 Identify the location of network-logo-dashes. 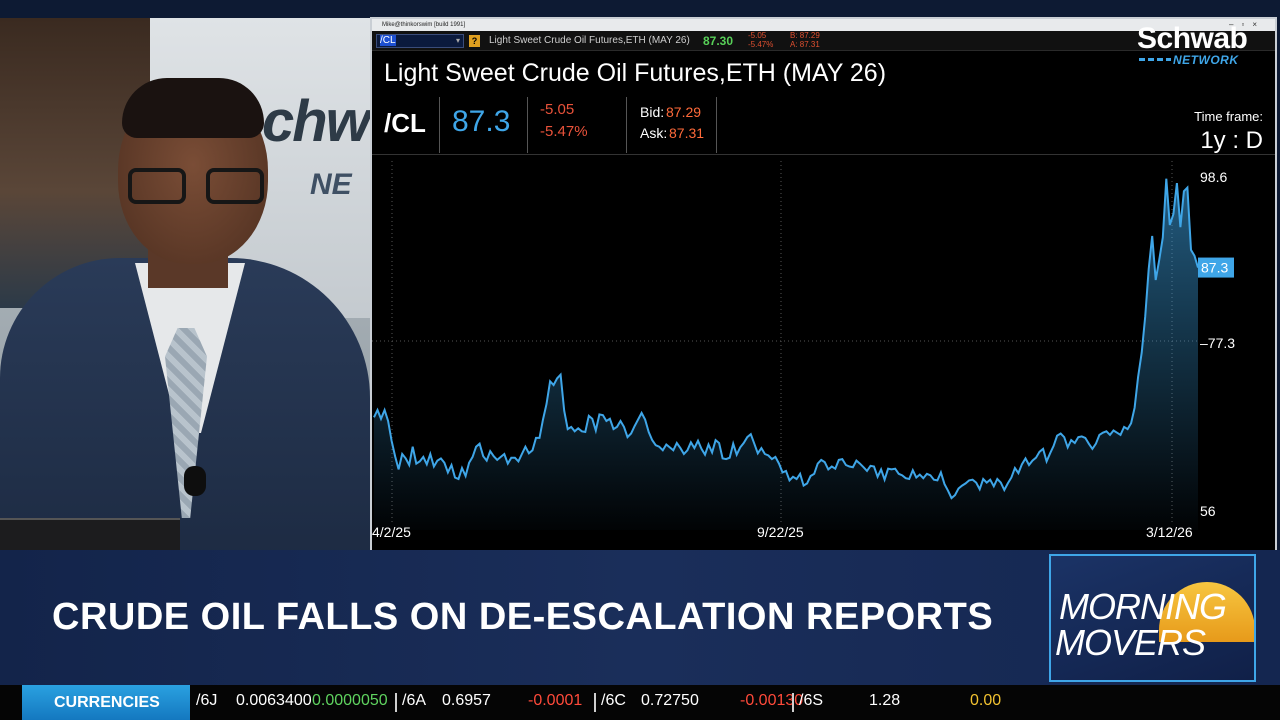
(1155, 59).